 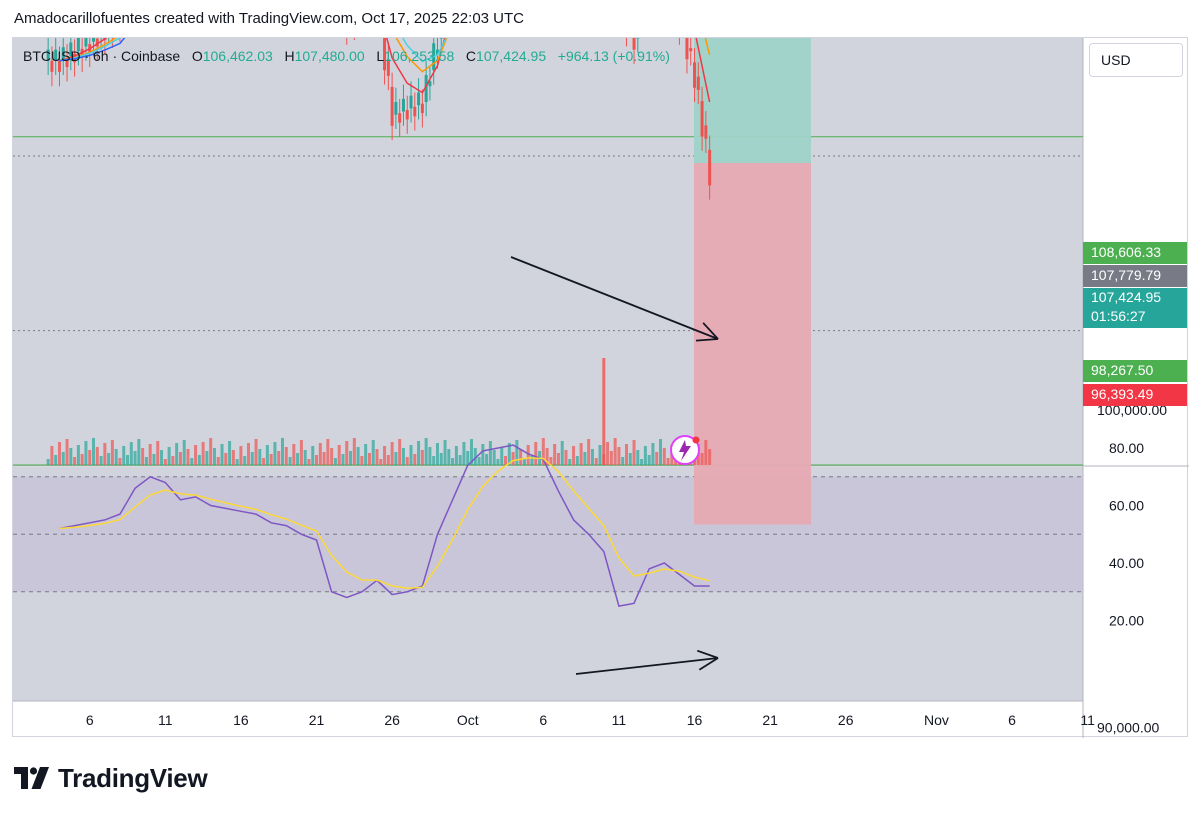 What do you see at coordinates (380, 56) in the screenshot?
I see `legend-low-label: L` at bounding box center [380, 56].